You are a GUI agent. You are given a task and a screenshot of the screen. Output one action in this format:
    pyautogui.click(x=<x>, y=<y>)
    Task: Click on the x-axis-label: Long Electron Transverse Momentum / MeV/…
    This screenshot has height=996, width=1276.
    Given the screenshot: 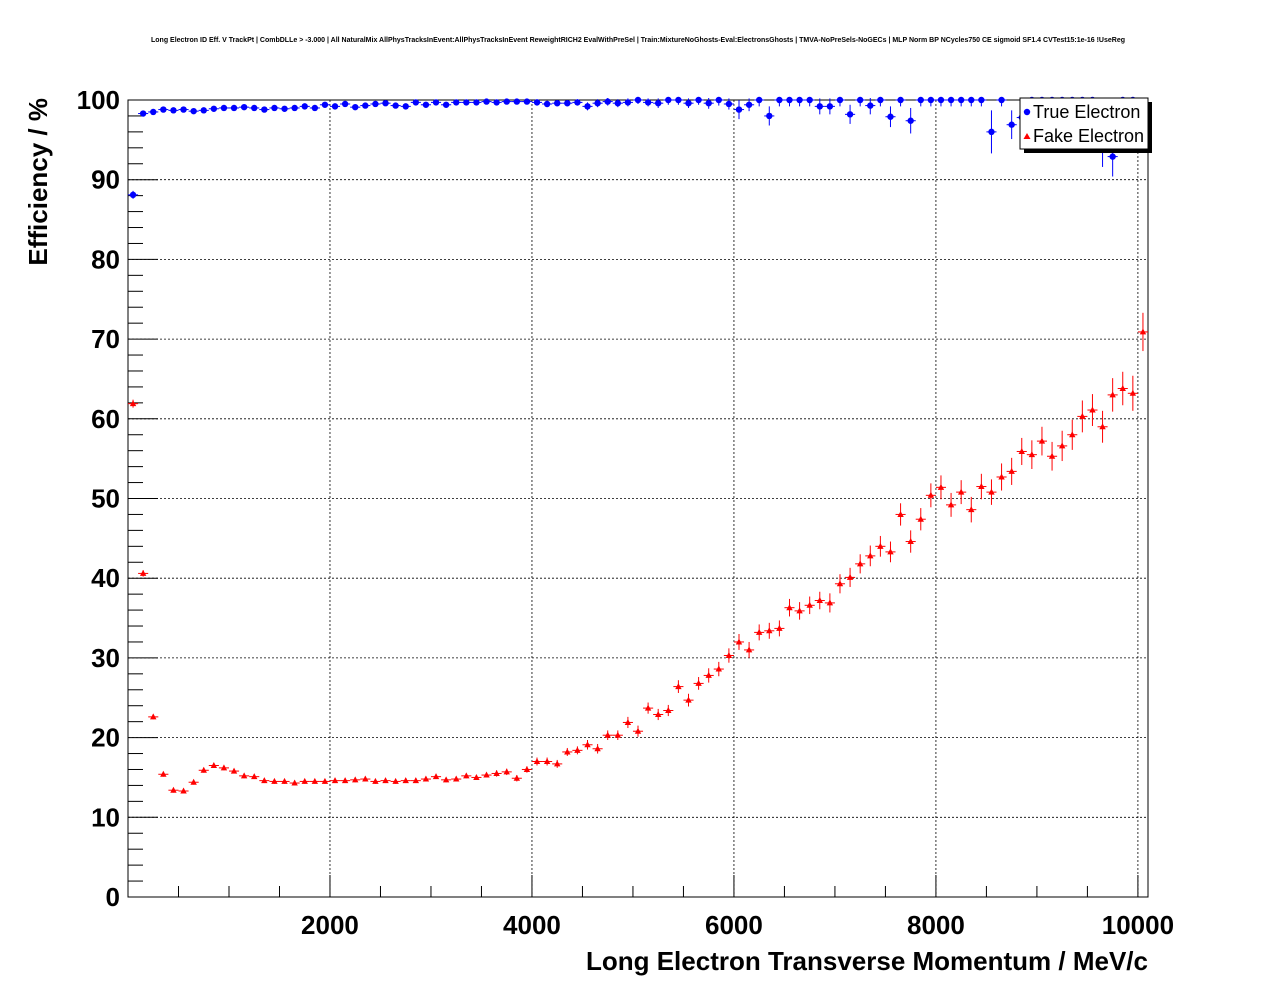 What is the action you would take?
    pyautogui.click(x=867, y=961)
    